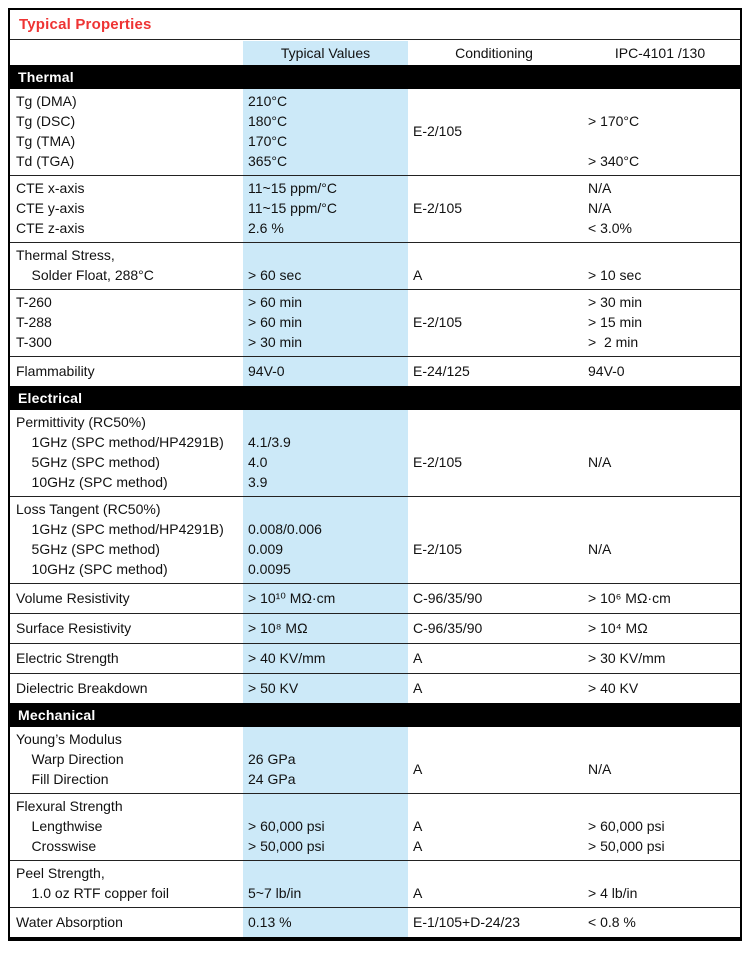 The height and width of the screenshot is (956, 750). What do you see at coordinates (606, 371) in the screenshot?
I see `ipc-line: 94V-0` at bounding box center [606, 371].